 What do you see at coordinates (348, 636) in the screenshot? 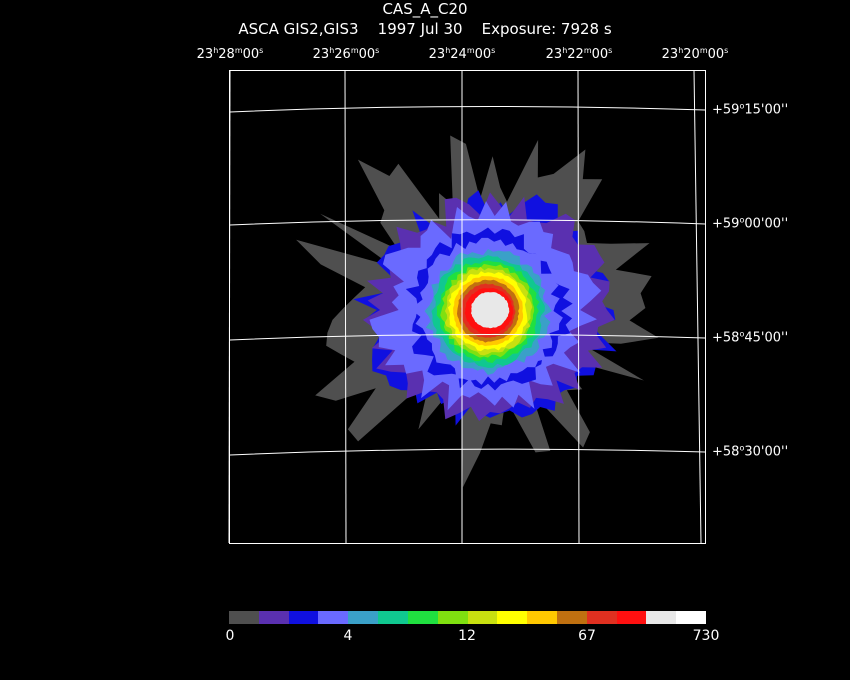
I see `colorbar-tick-label: 4` at bounding box center [348, 636].